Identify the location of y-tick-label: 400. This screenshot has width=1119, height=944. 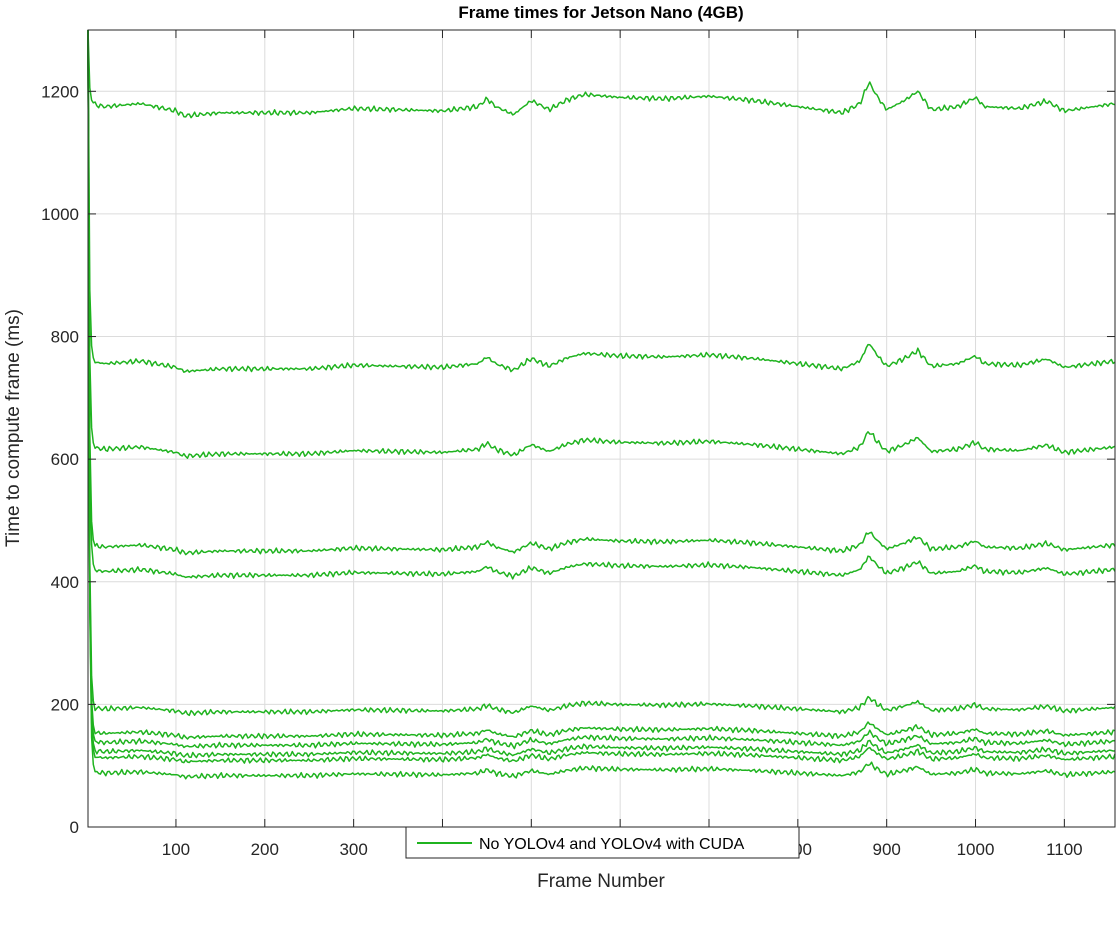
(65, 582).